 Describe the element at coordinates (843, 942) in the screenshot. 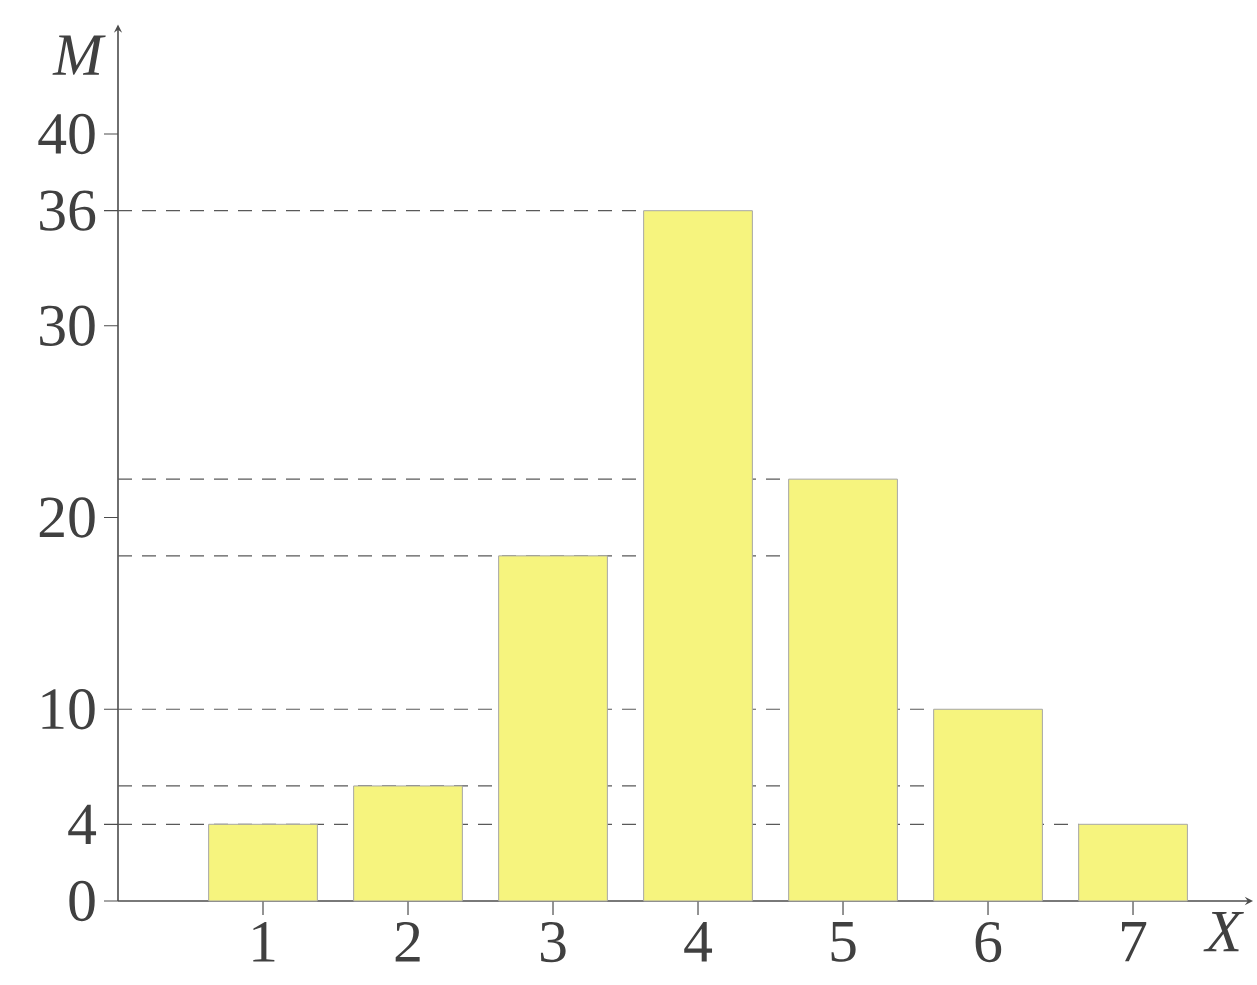

I see `x-tick-label: 5` at that location.